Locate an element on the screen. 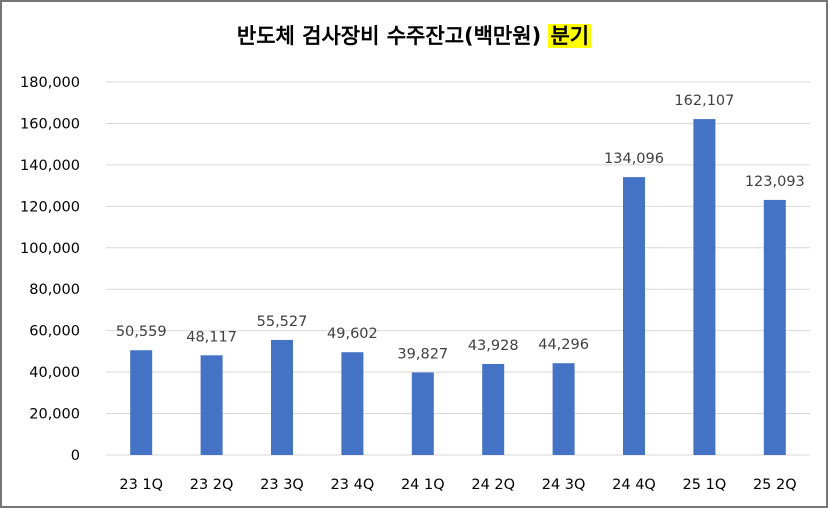  y-tick-label: 180,000 is located at coordinates (50, 83).